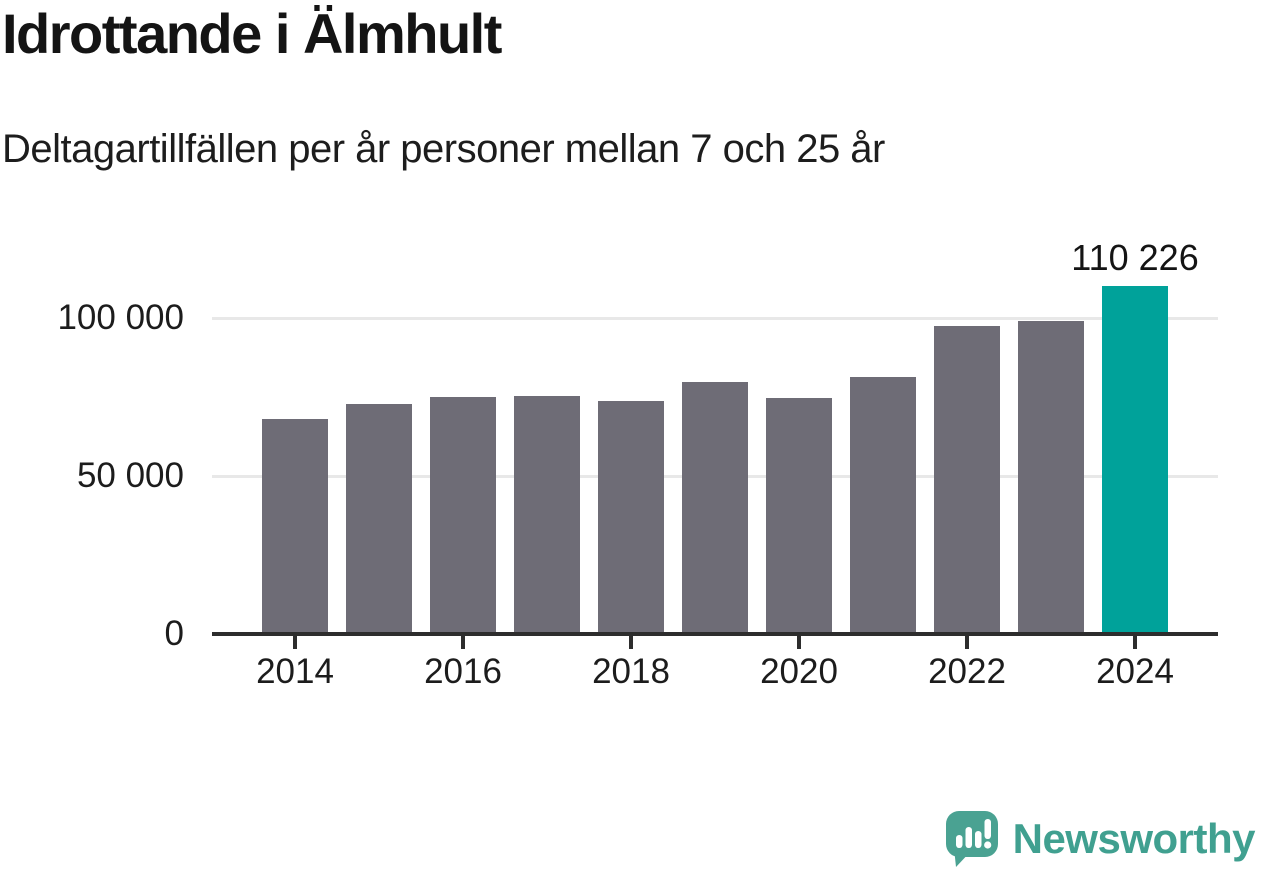 The image size is (1262, 879). Describe the element at coordinates (1135, 460) in the screenshot. I see `bar-2024` at that location.